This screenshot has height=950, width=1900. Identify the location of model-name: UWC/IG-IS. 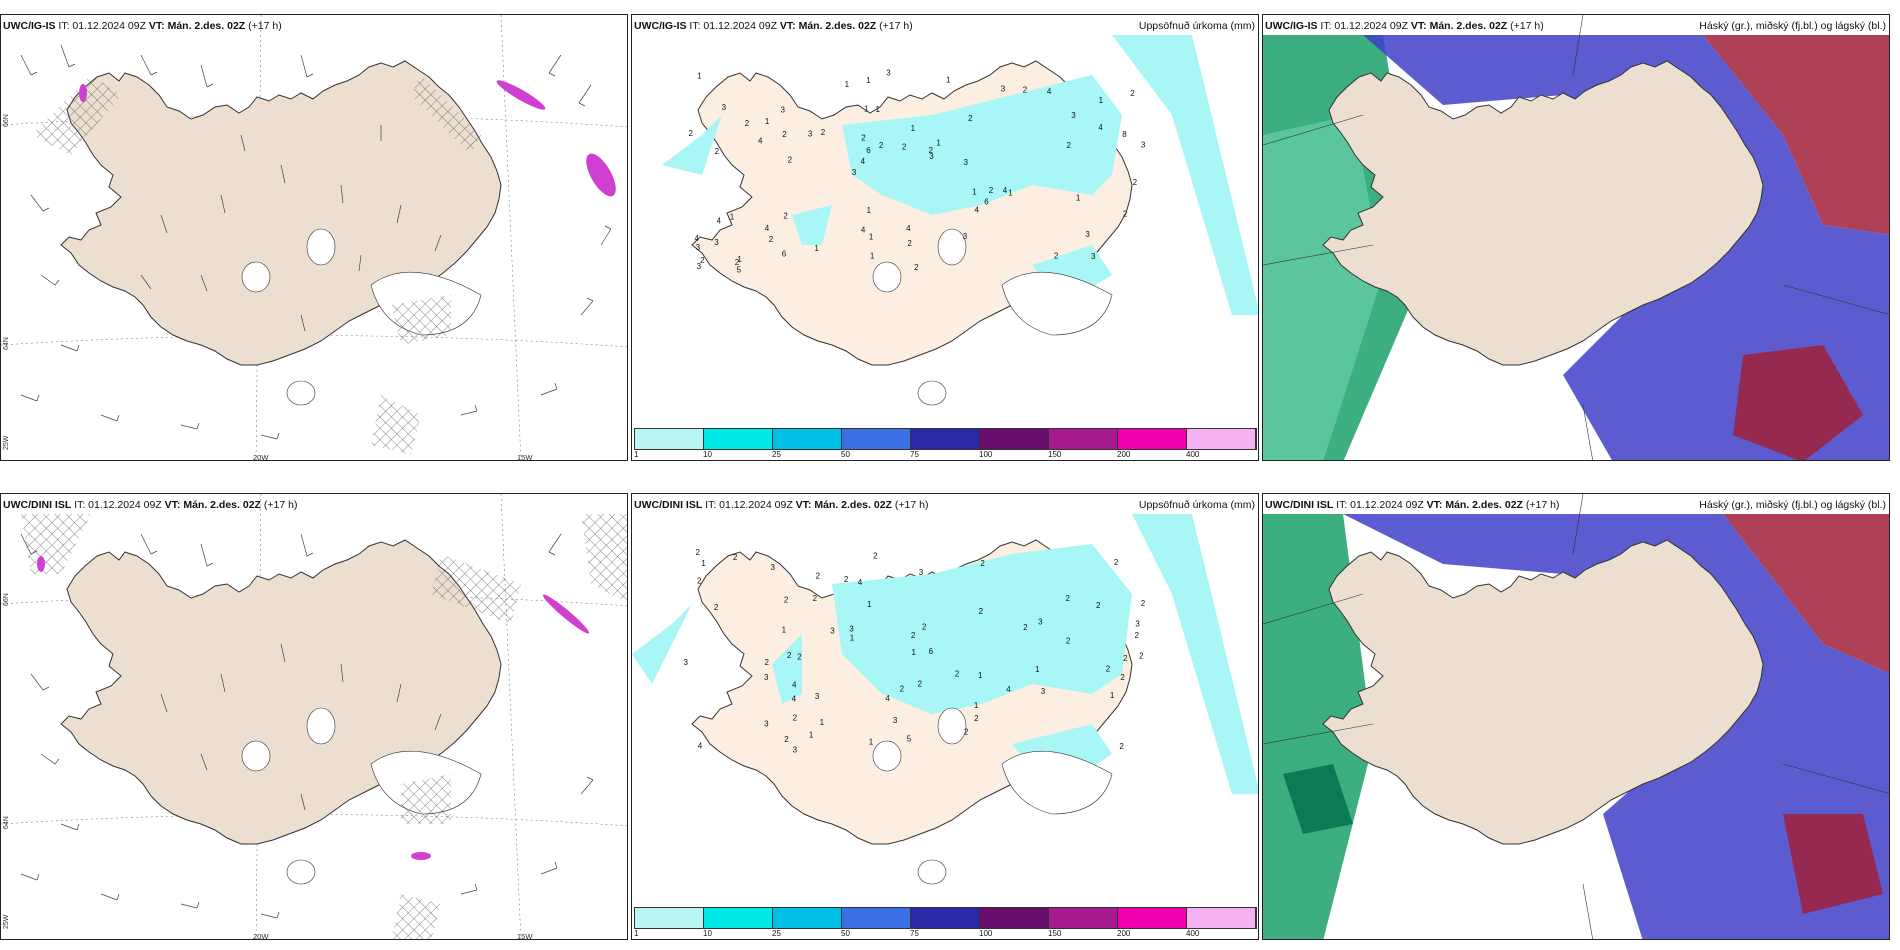
(29, 26).